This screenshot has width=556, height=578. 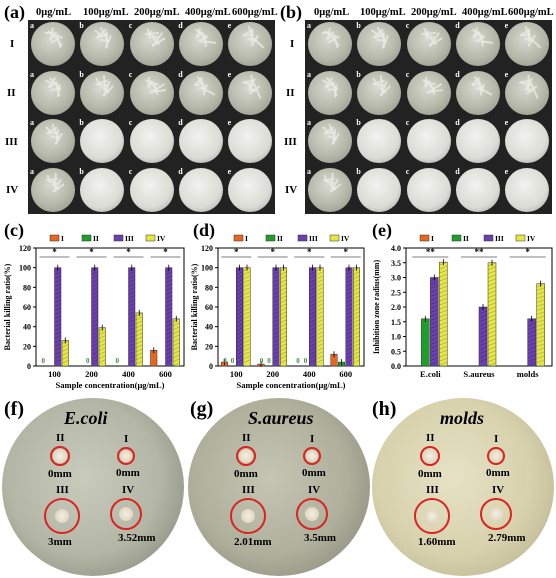 I want to click on x-axis-label: Sample concentration(μg/mL), so click(x=110, y=385).